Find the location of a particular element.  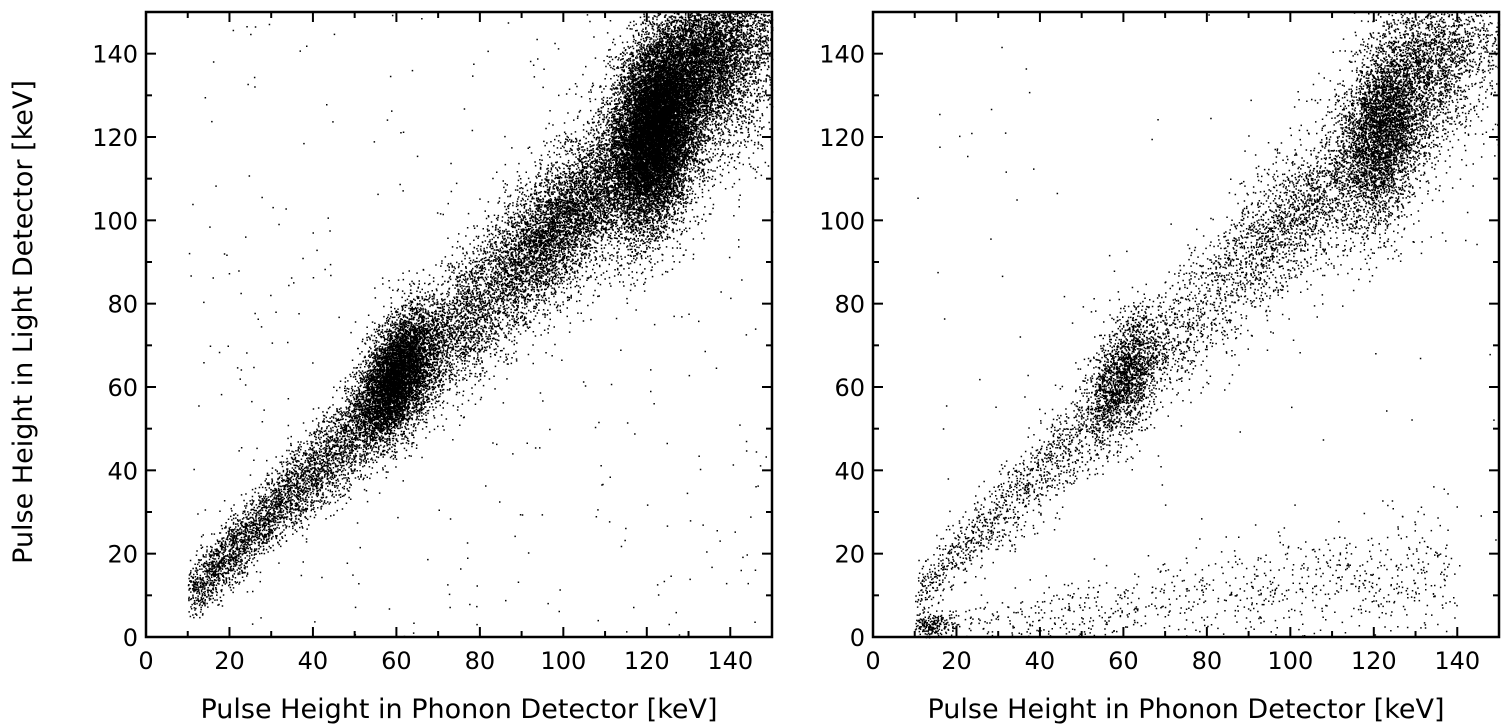

y-axis-title: Pulse Height in Light Detector [keV] is located at coordinates (23, 322).